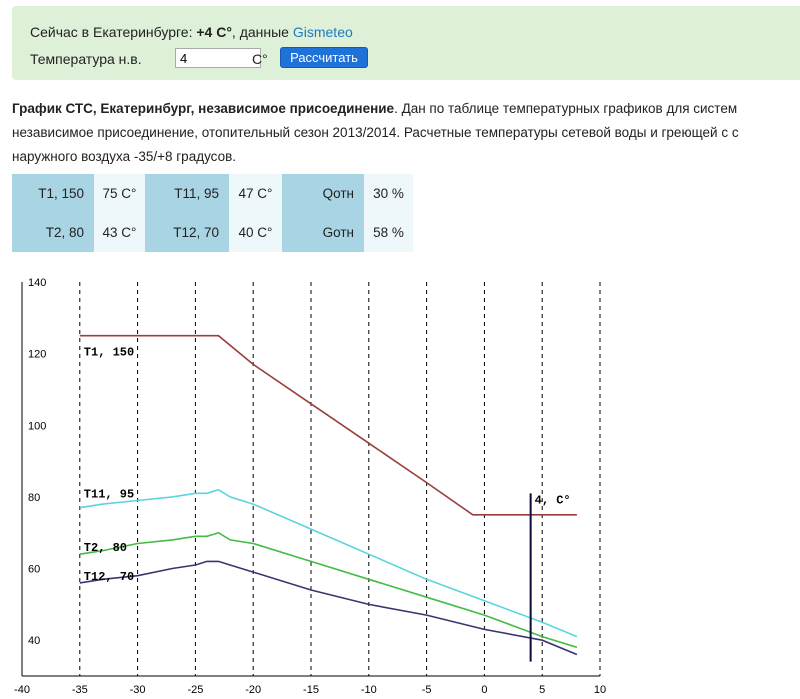  What do you see at coordinates (37, 426) in the screenshot?
I see `y-tick-label: 100` at bounding box center [37, 426].